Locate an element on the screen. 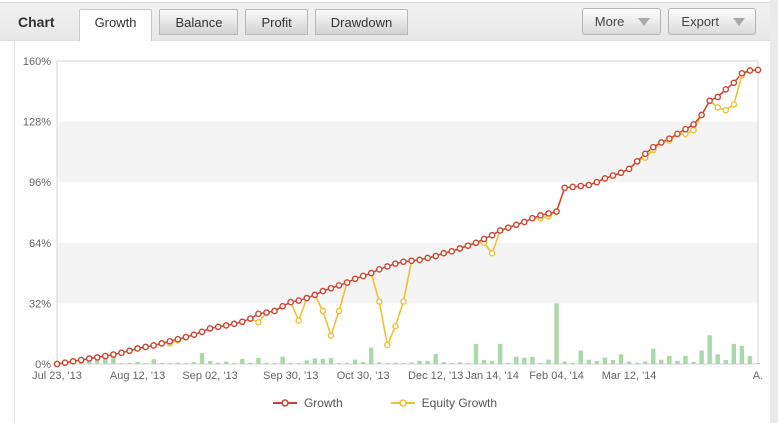 The width and height of the screenshot is (778, 423). export-button-label: Export is located at coordinates (700, 21).